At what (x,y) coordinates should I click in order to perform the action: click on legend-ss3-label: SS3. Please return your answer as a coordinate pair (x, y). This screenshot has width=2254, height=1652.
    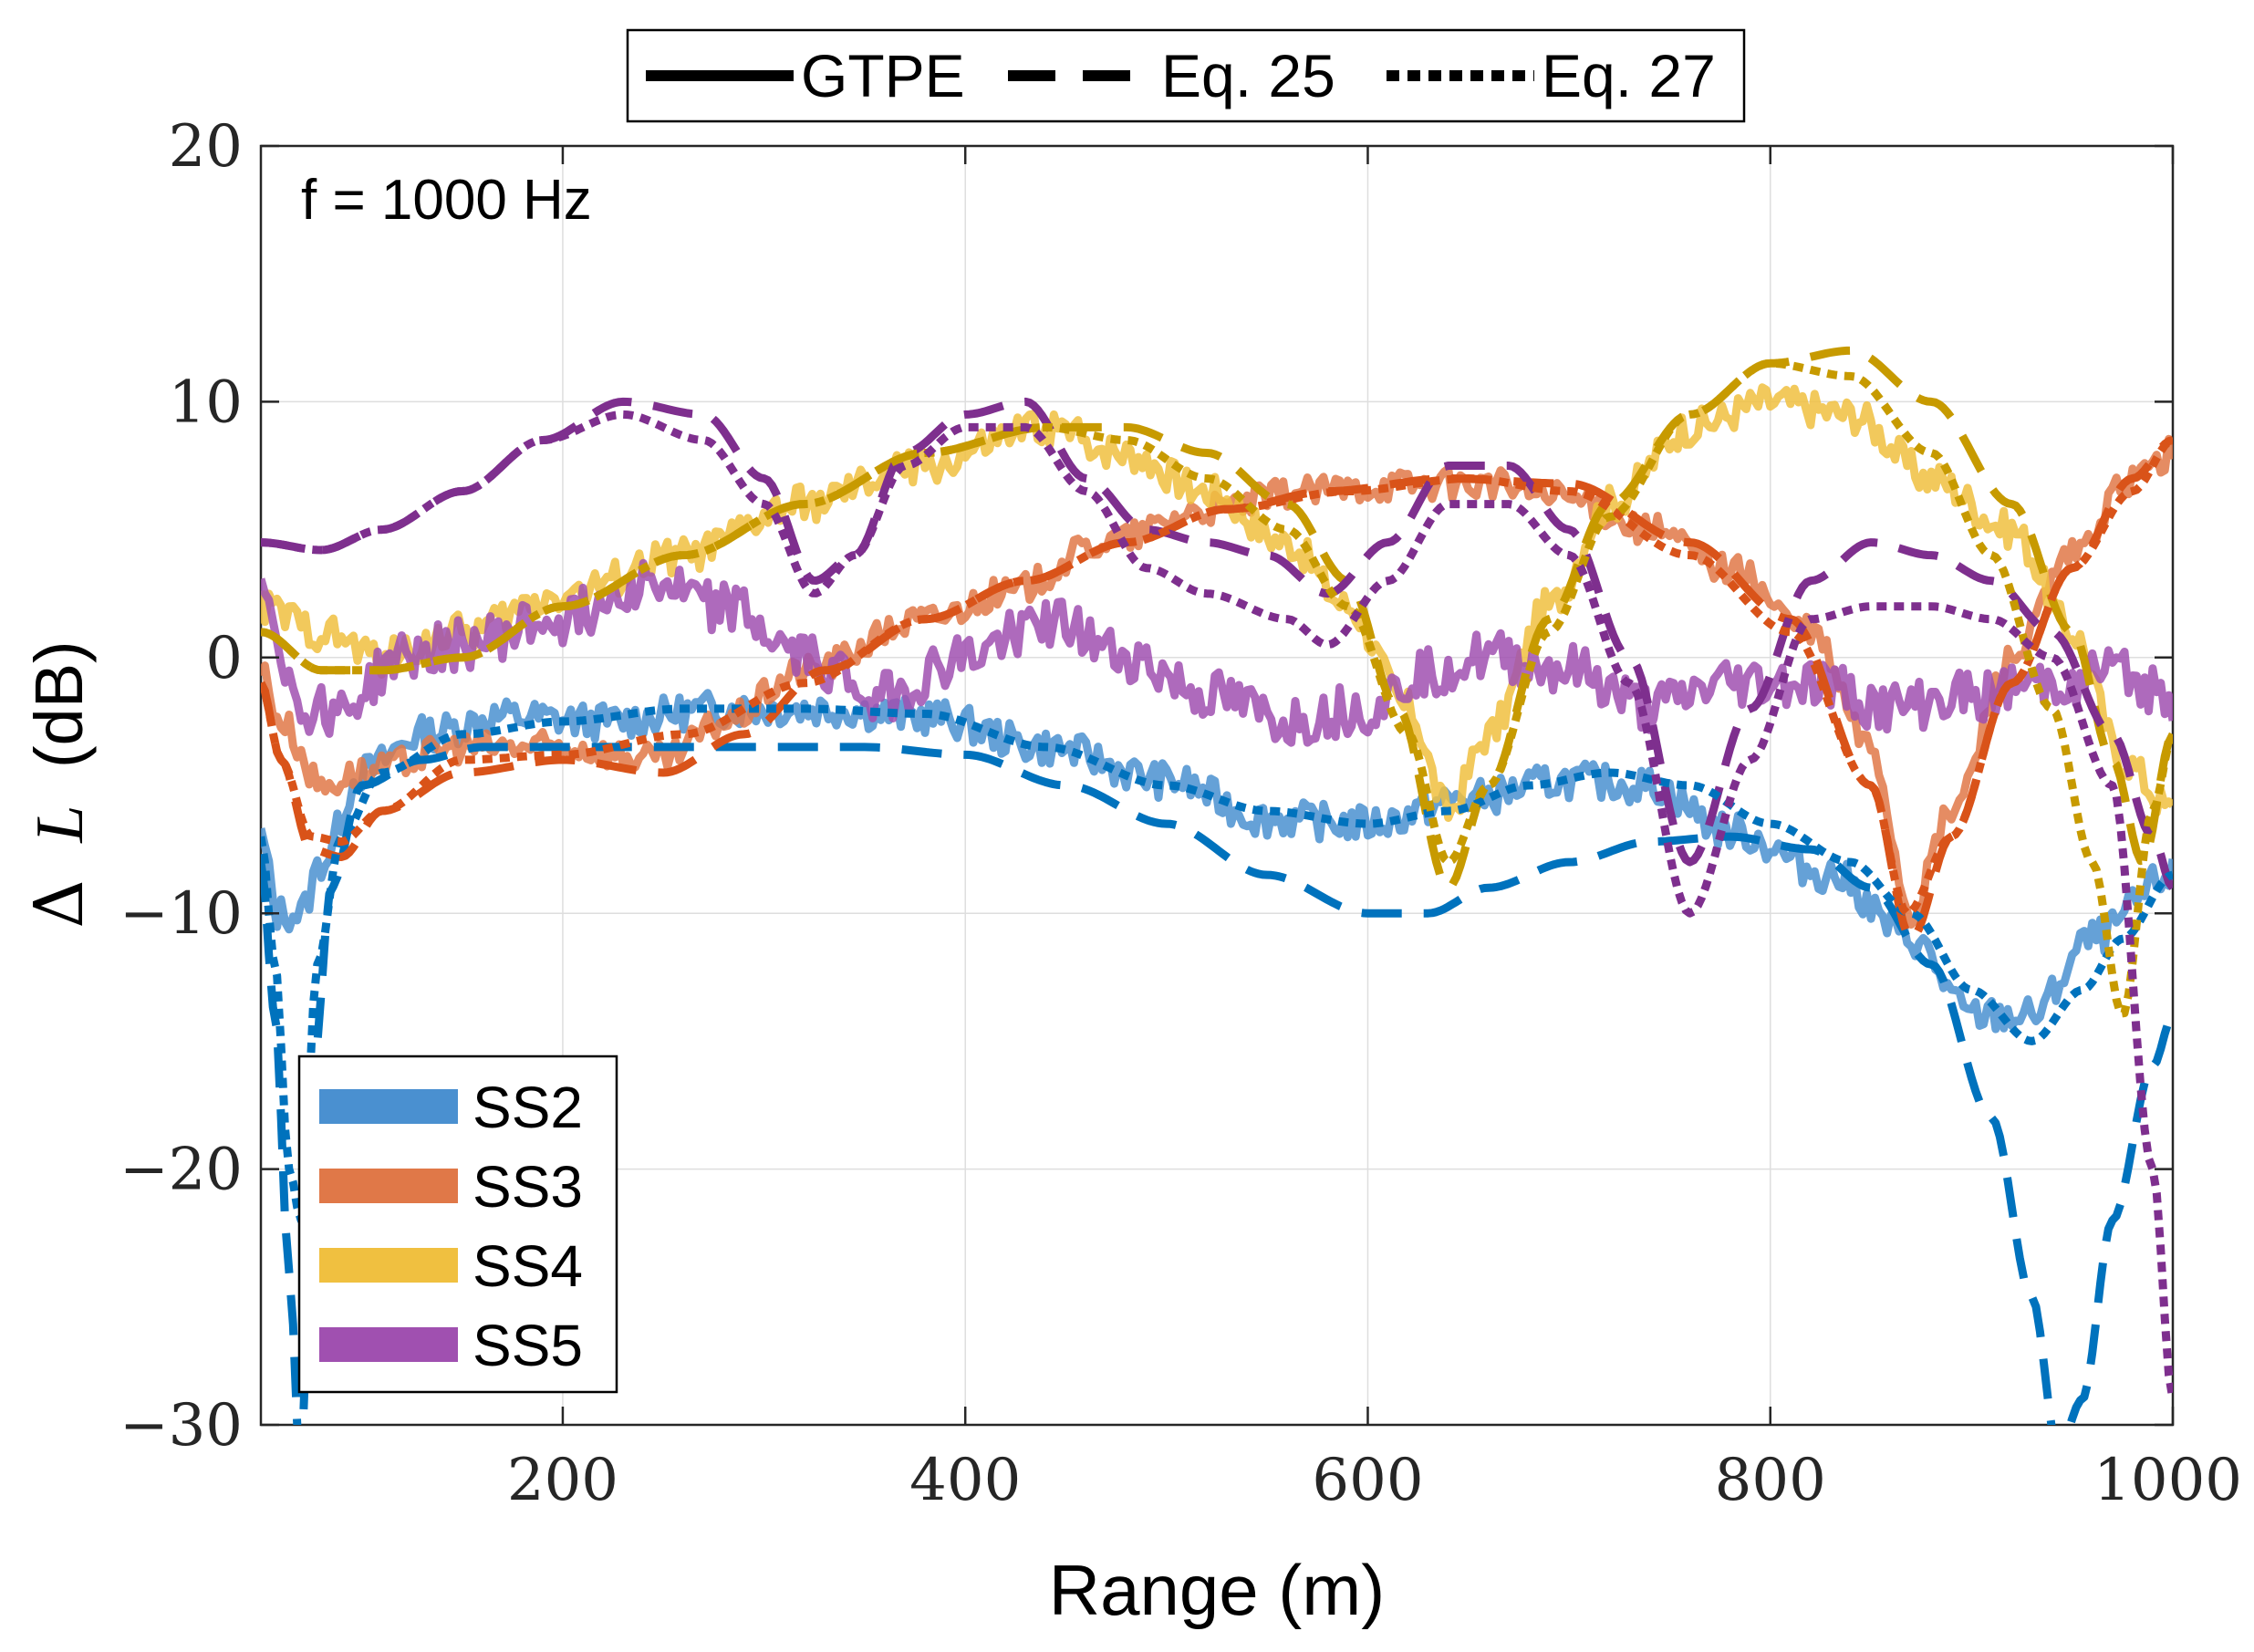
    Looking at the image, I should click on (528, 1187).